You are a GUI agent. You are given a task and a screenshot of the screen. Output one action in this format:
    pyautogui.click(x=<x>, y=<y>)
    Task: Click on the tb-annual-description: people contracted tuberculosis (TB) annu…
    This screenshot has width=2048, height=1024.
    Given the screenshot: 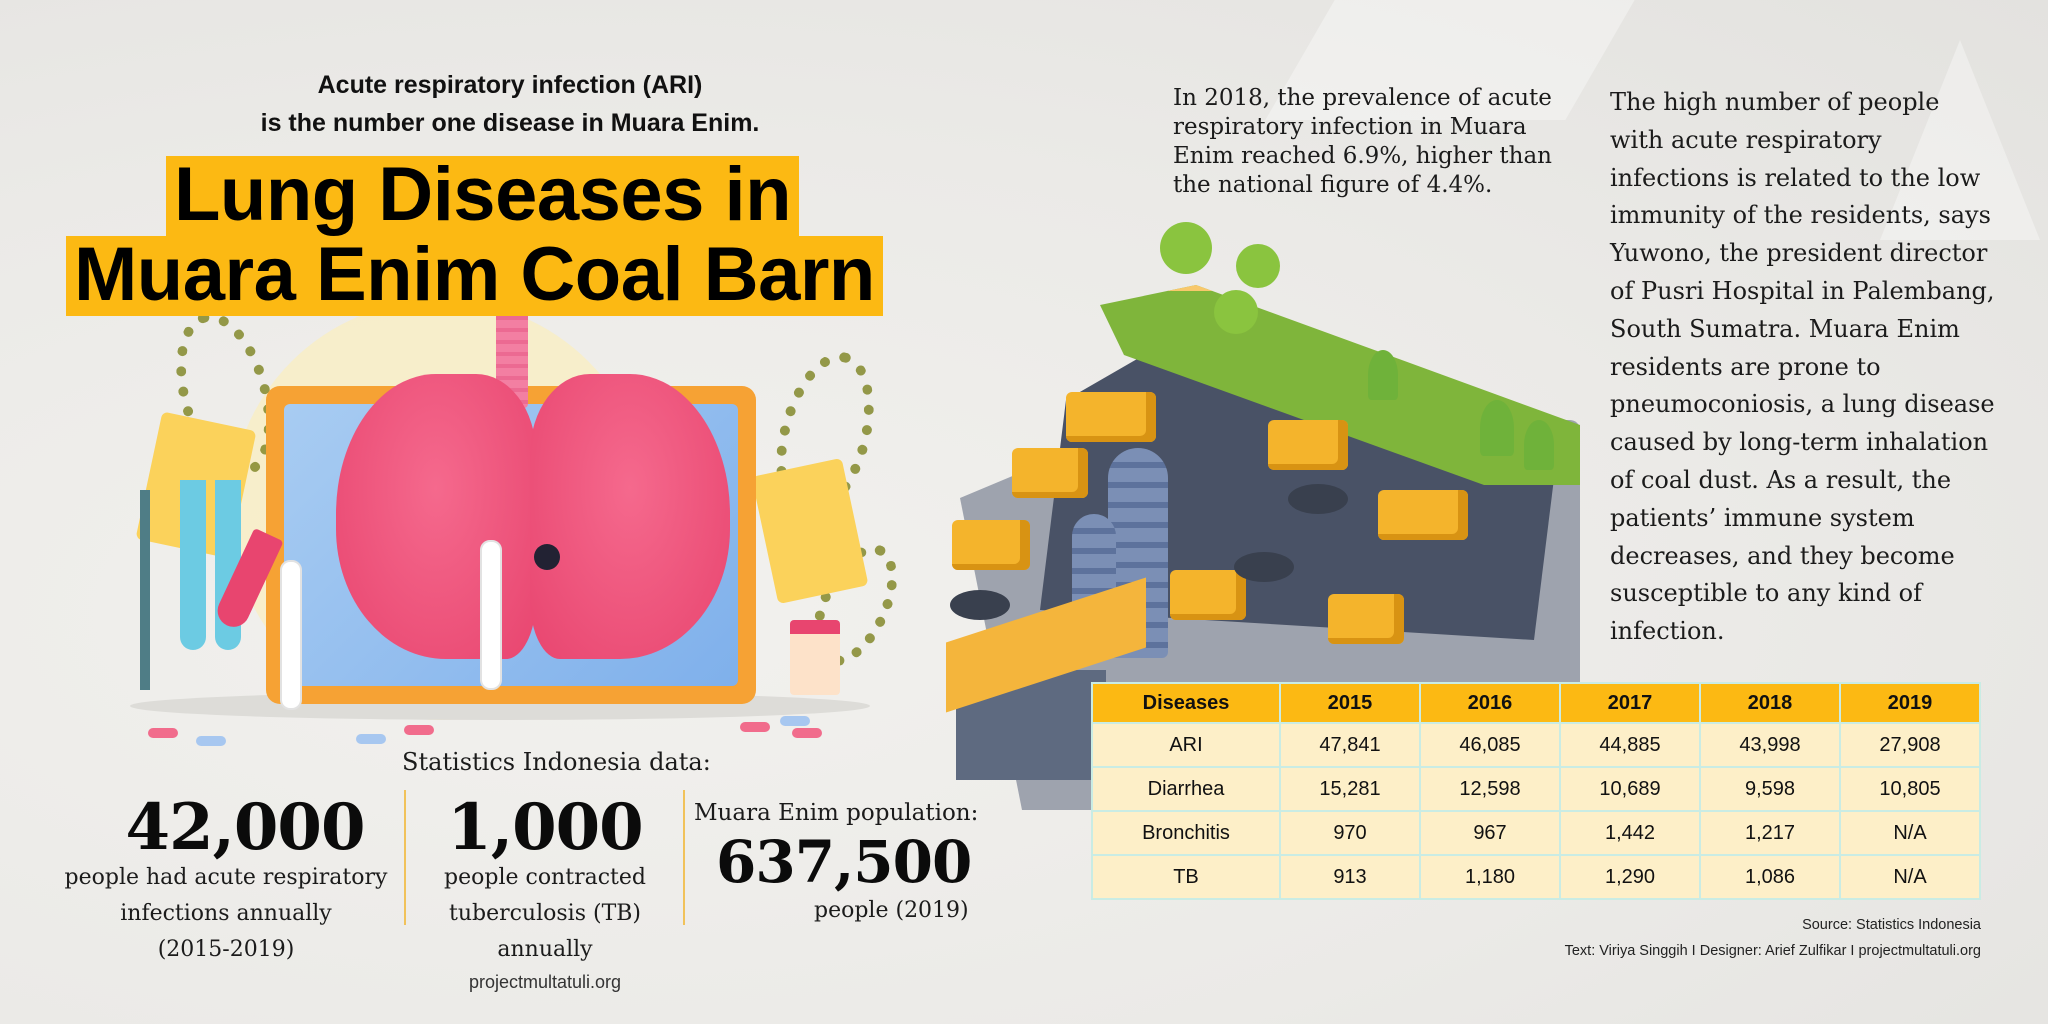 What is the action you would take?
    pyautogui.click(x=545, y=914)
    